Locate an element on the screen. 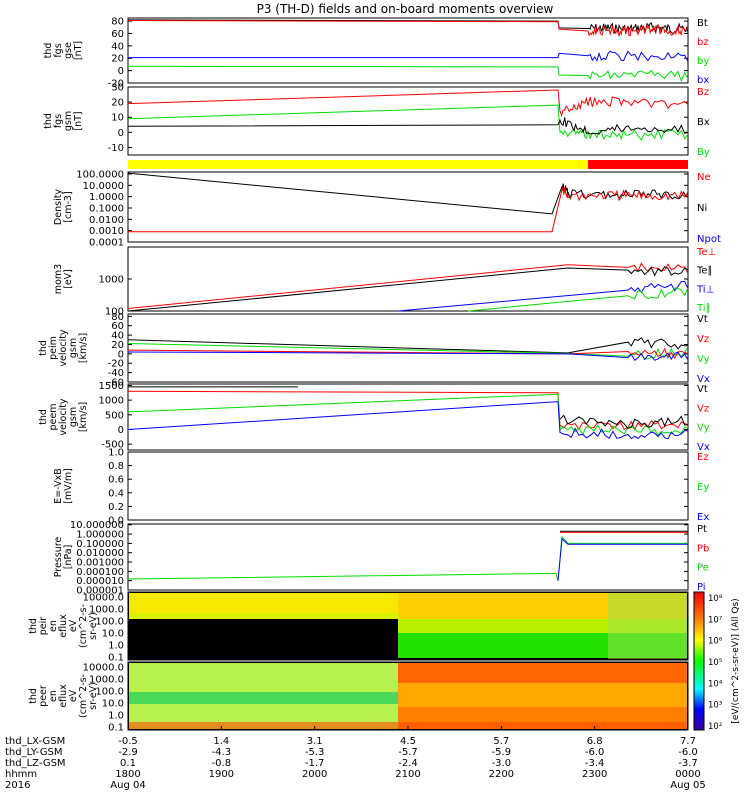  legend-bx: bx is located at coordinates (703, 80).